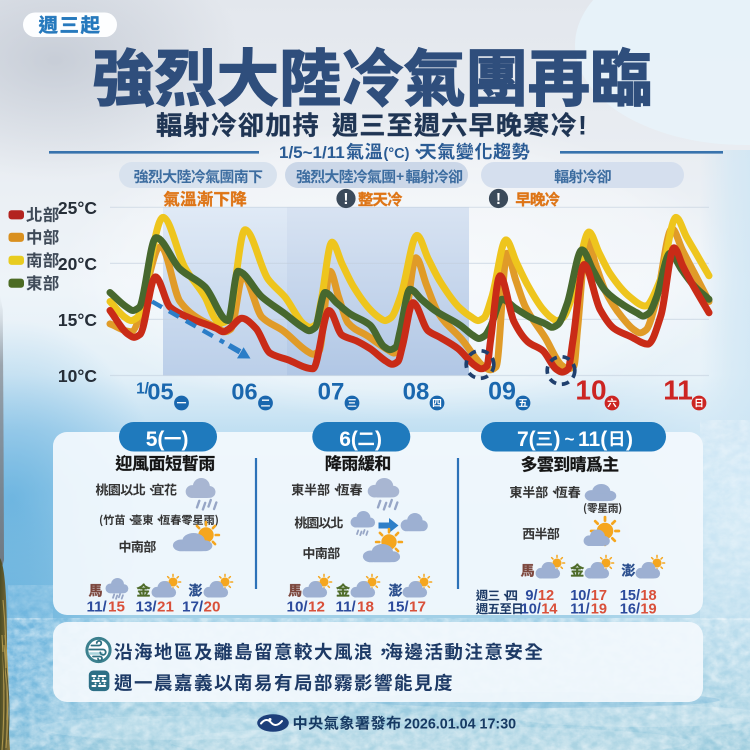 The height and width of the screenshot is (750, 750). What do you see at coordinates (165, 607) in the screenshot?
I see `svg-text: 21` at bounding box center [165, 607].